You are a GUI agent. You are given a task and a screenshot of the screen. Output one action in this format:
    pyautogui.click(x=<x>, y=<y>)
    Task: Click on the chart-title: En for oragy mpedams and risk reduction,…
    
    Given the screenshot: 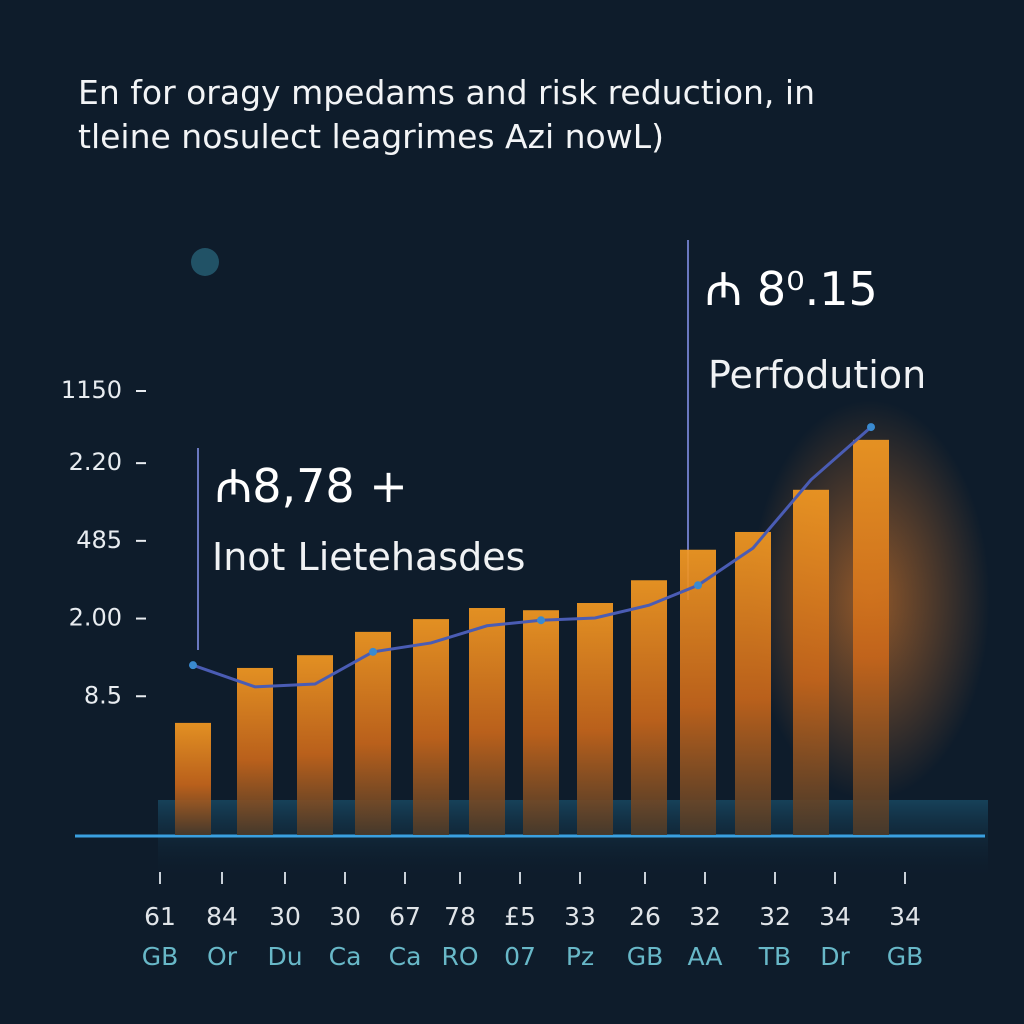 What is the action you would take?
    pyautogui.click(x=446, y=92)
    